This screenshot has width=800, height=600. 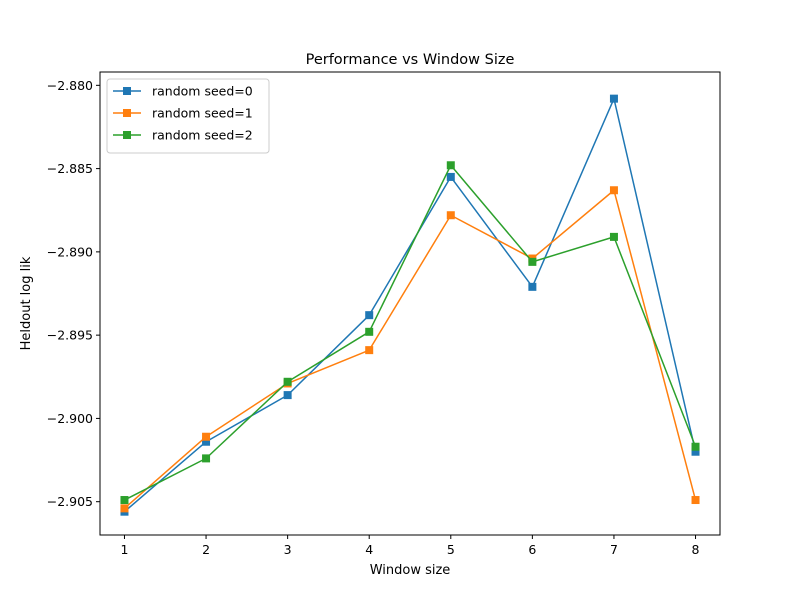 What do you see at coordinates (73, 293) in the screenshot?
I see `y-axis: −2.905 −2.900 −2.895 −2.890 −2.885 −2.880` at bounding box center [73, 293].